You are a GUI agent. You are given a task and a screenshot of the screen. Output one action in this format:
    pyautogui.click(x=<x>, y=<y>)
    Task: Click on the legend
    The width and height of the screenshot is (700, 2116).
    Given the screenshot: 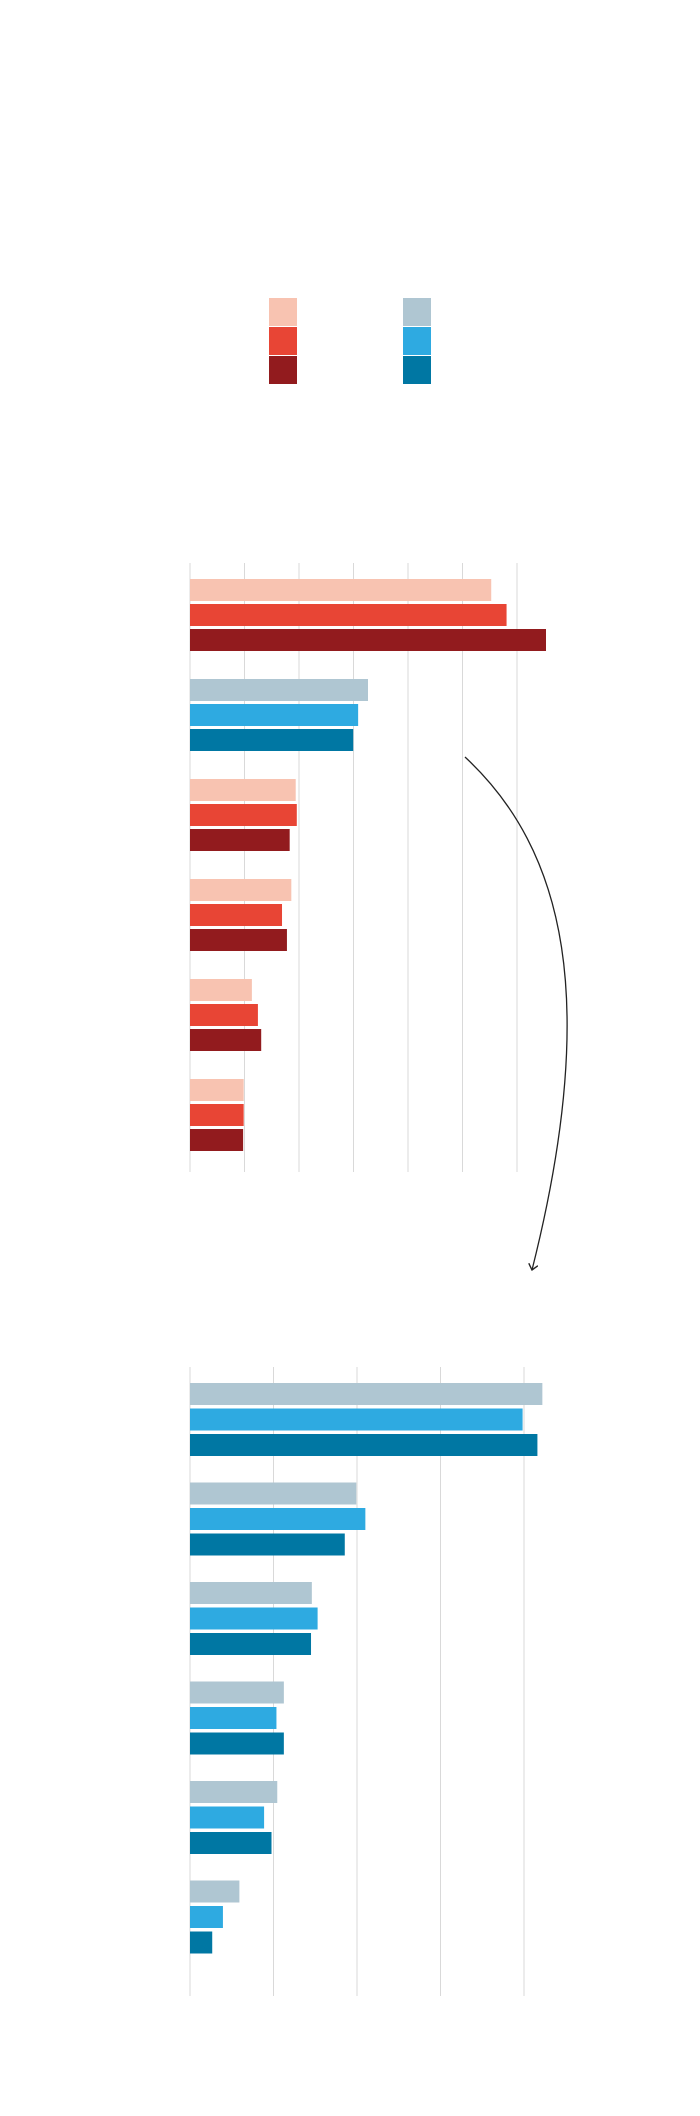 What is the action you would take?
    pyautogui.click(x=350, y=341)
    